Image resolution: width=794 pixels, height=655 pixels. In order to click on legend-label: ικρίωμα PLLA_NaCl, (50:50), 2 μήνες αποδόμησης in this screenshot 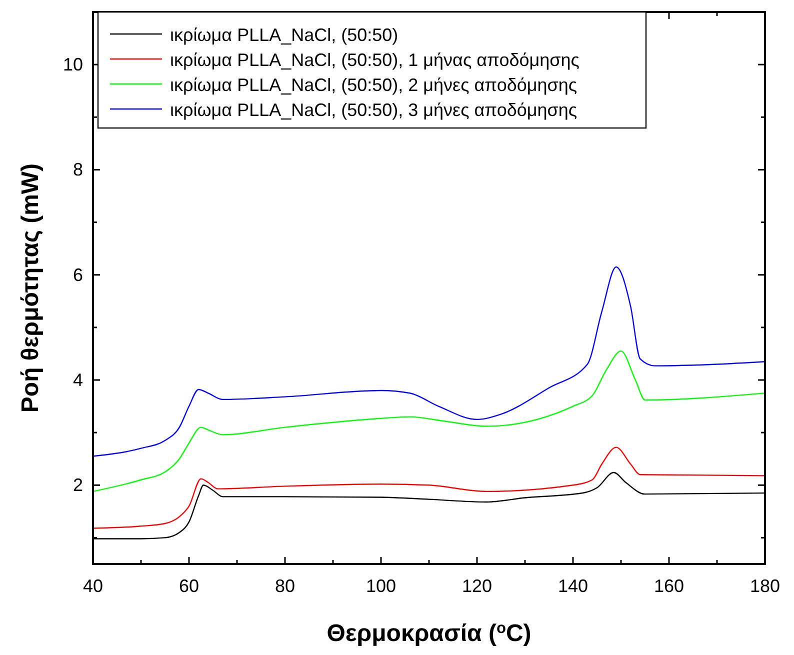, I will do `click(374, 85)`.